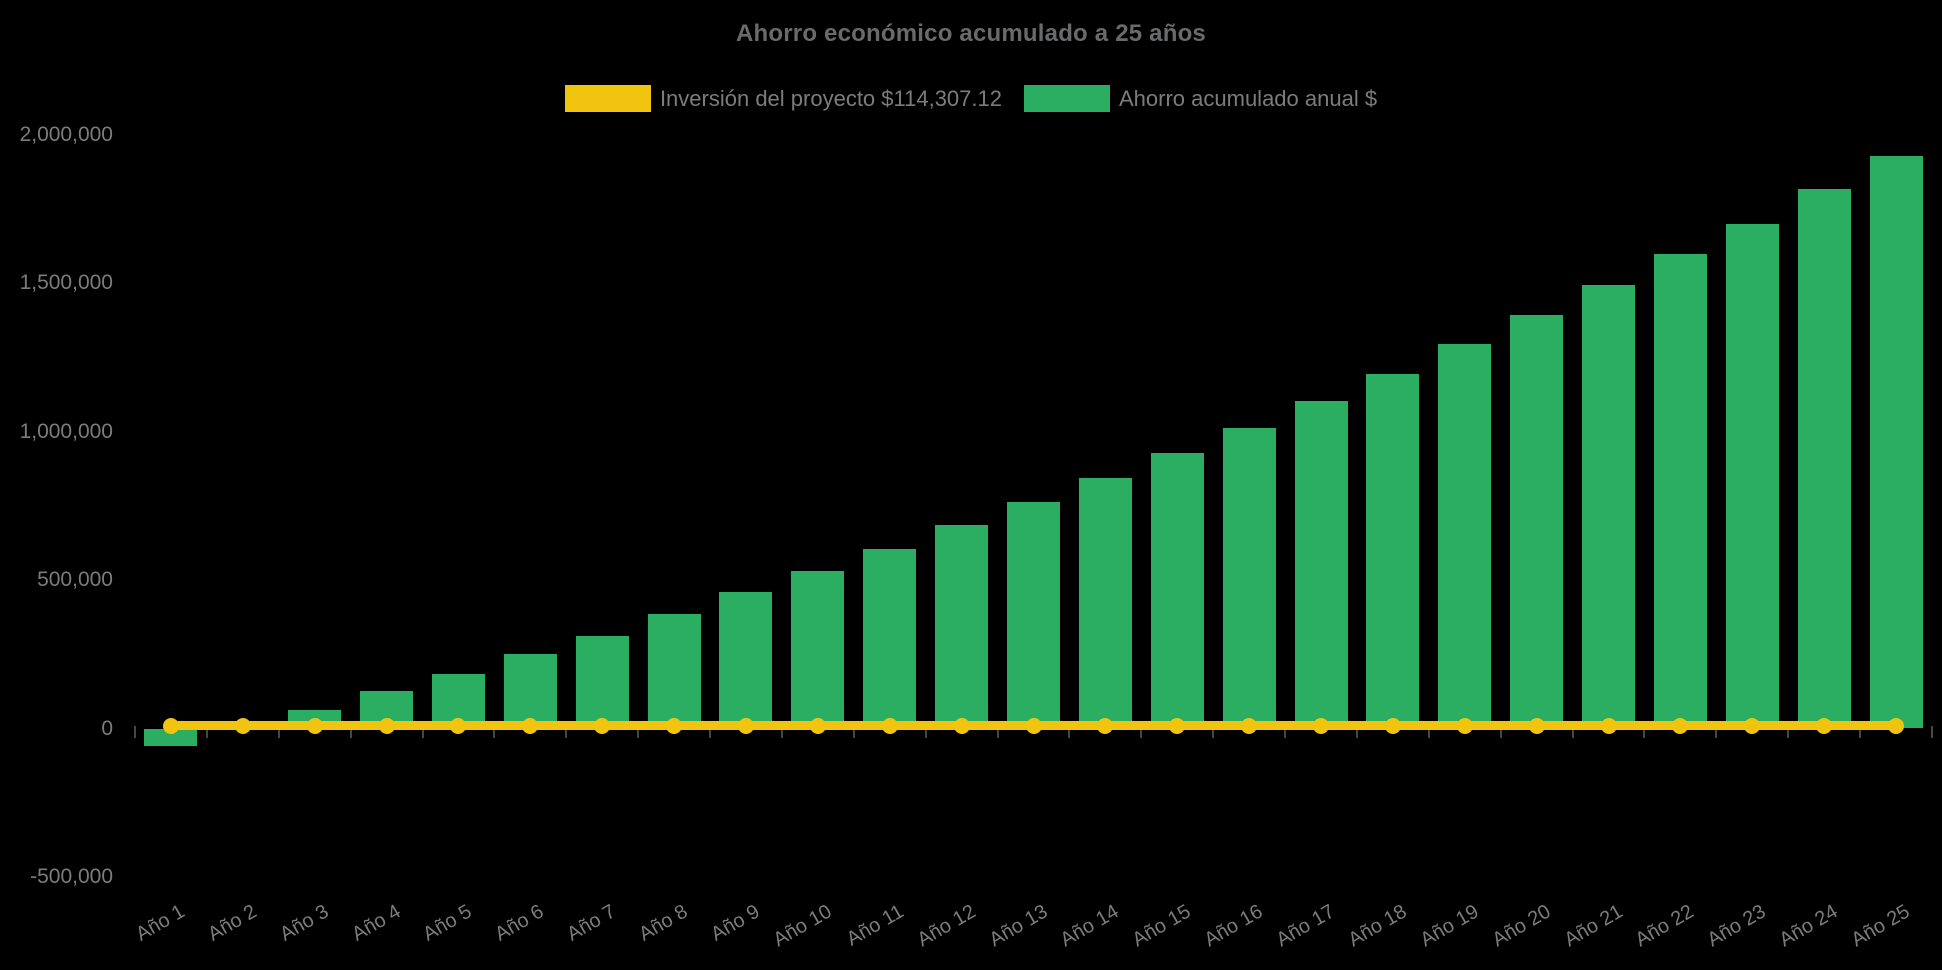 The image size is (1942, 970). What do you see at coordinates (607, 98) in the screenshot?
I see `investment-swatch-icon` at bounding box center [607, 98].